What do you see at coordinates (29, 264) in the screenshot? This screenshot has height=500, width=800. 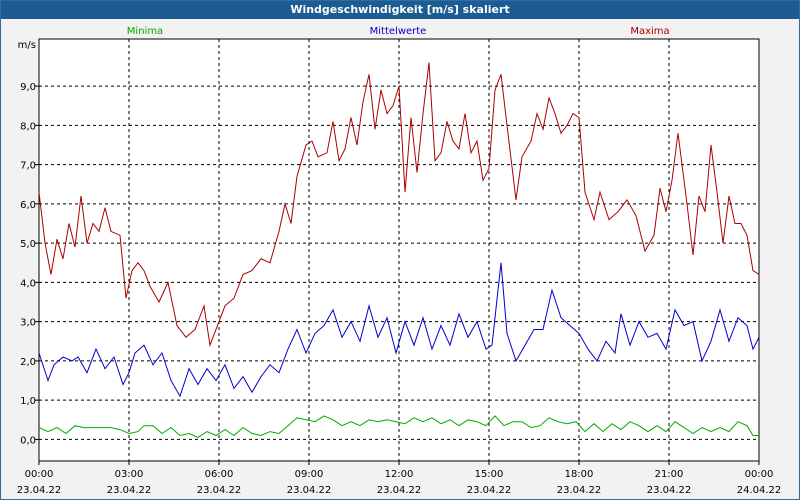 I see `y-axis-ticks: 0,0 1,0 2,0 3,0 4,0 5,0 6,0 7,0 8,0 9,0` at bounding box center [29, 264].